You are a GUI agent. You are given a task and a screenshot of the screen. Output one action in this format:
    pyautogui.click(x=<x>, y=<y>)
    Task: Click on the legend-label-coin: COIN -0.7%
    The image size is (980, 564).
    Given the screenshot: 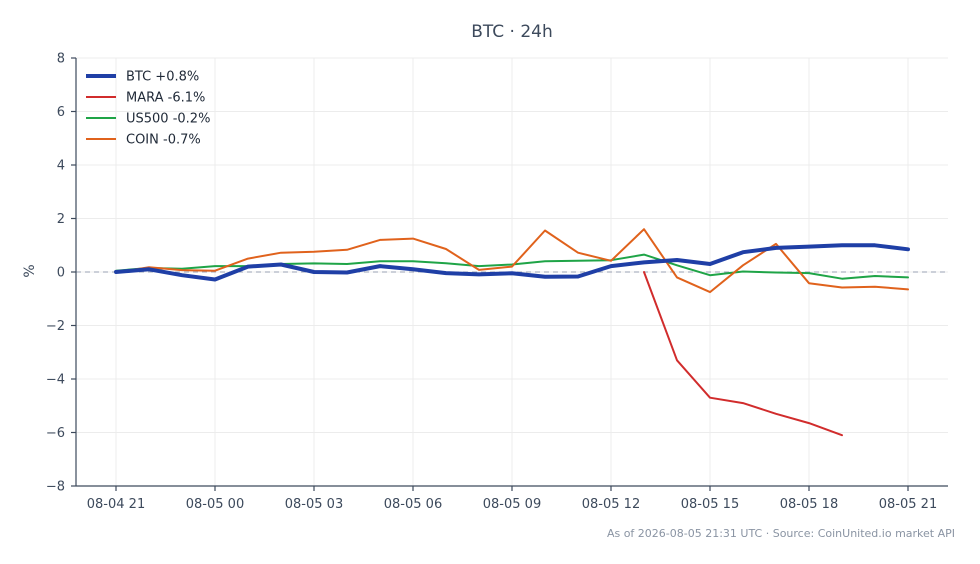 What is the action you would take?
    pyautogui.click(x=163, y=140)
    